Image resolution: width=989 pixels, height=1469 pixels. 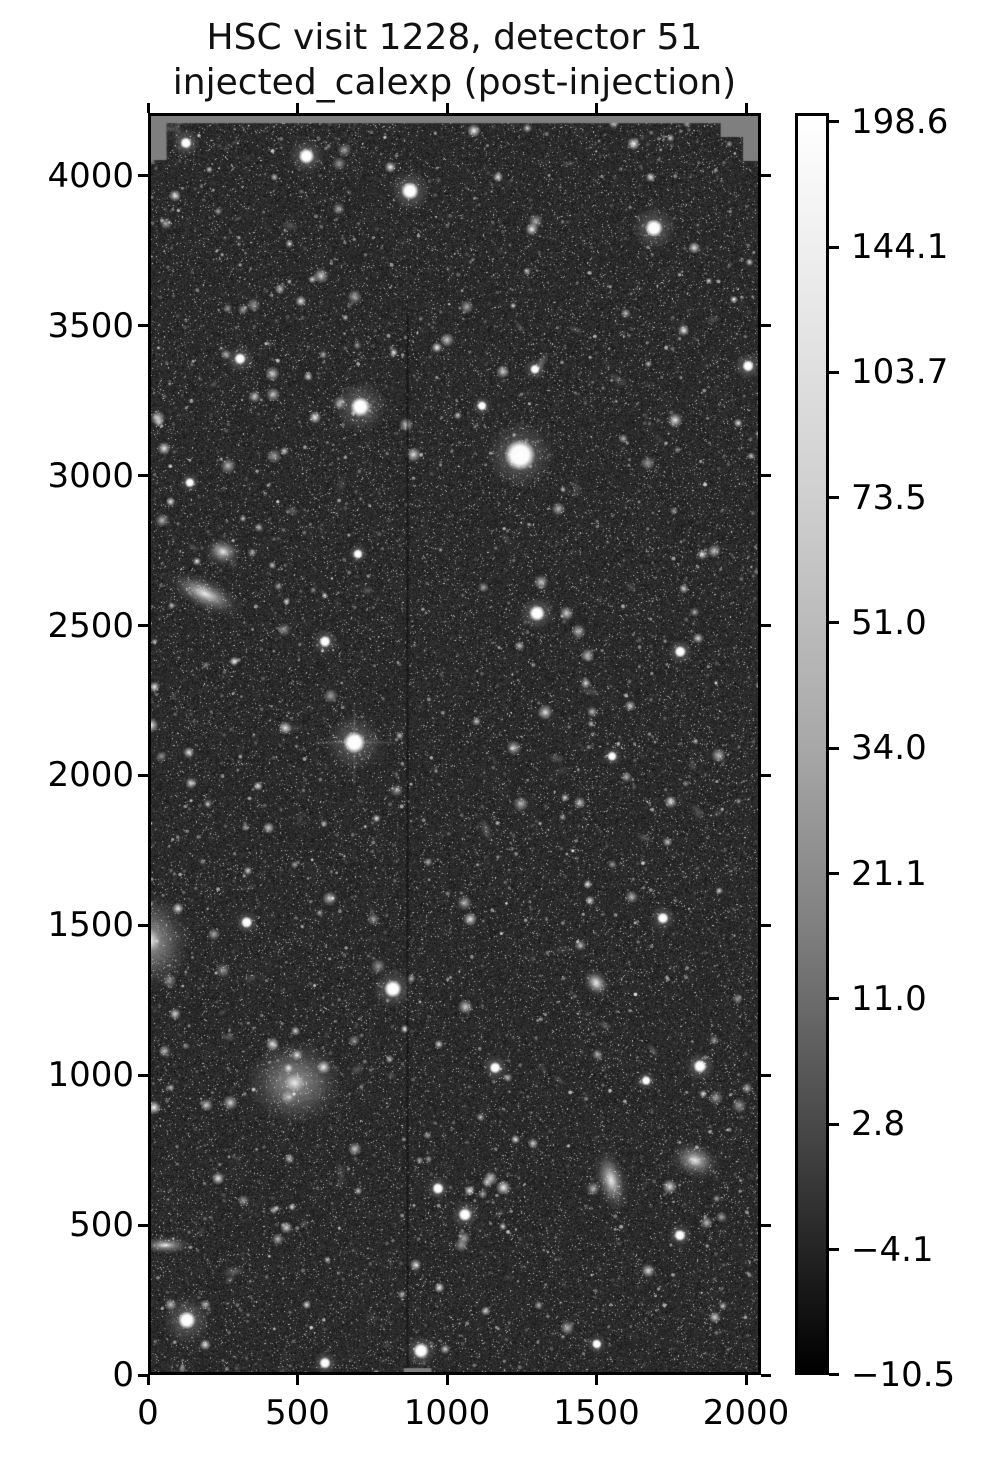 I want to click on y-tick-label: 500, so click(x=101, y=1225).